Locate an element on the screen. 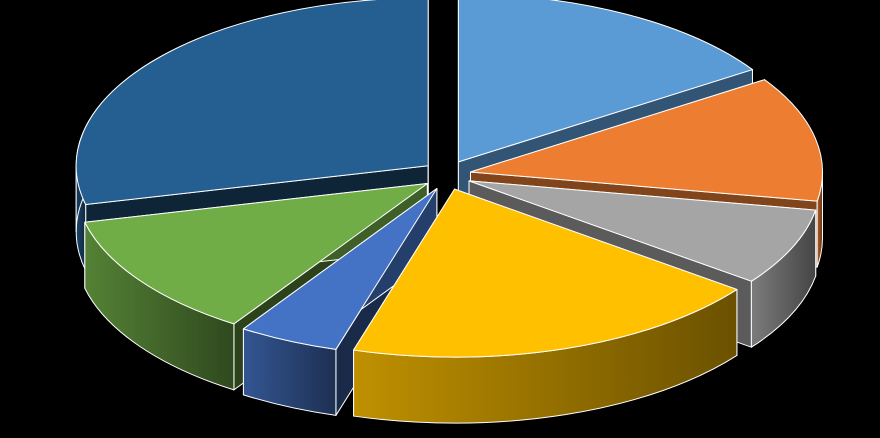  pie-slice-5-top is located at coordinates (340, 268).